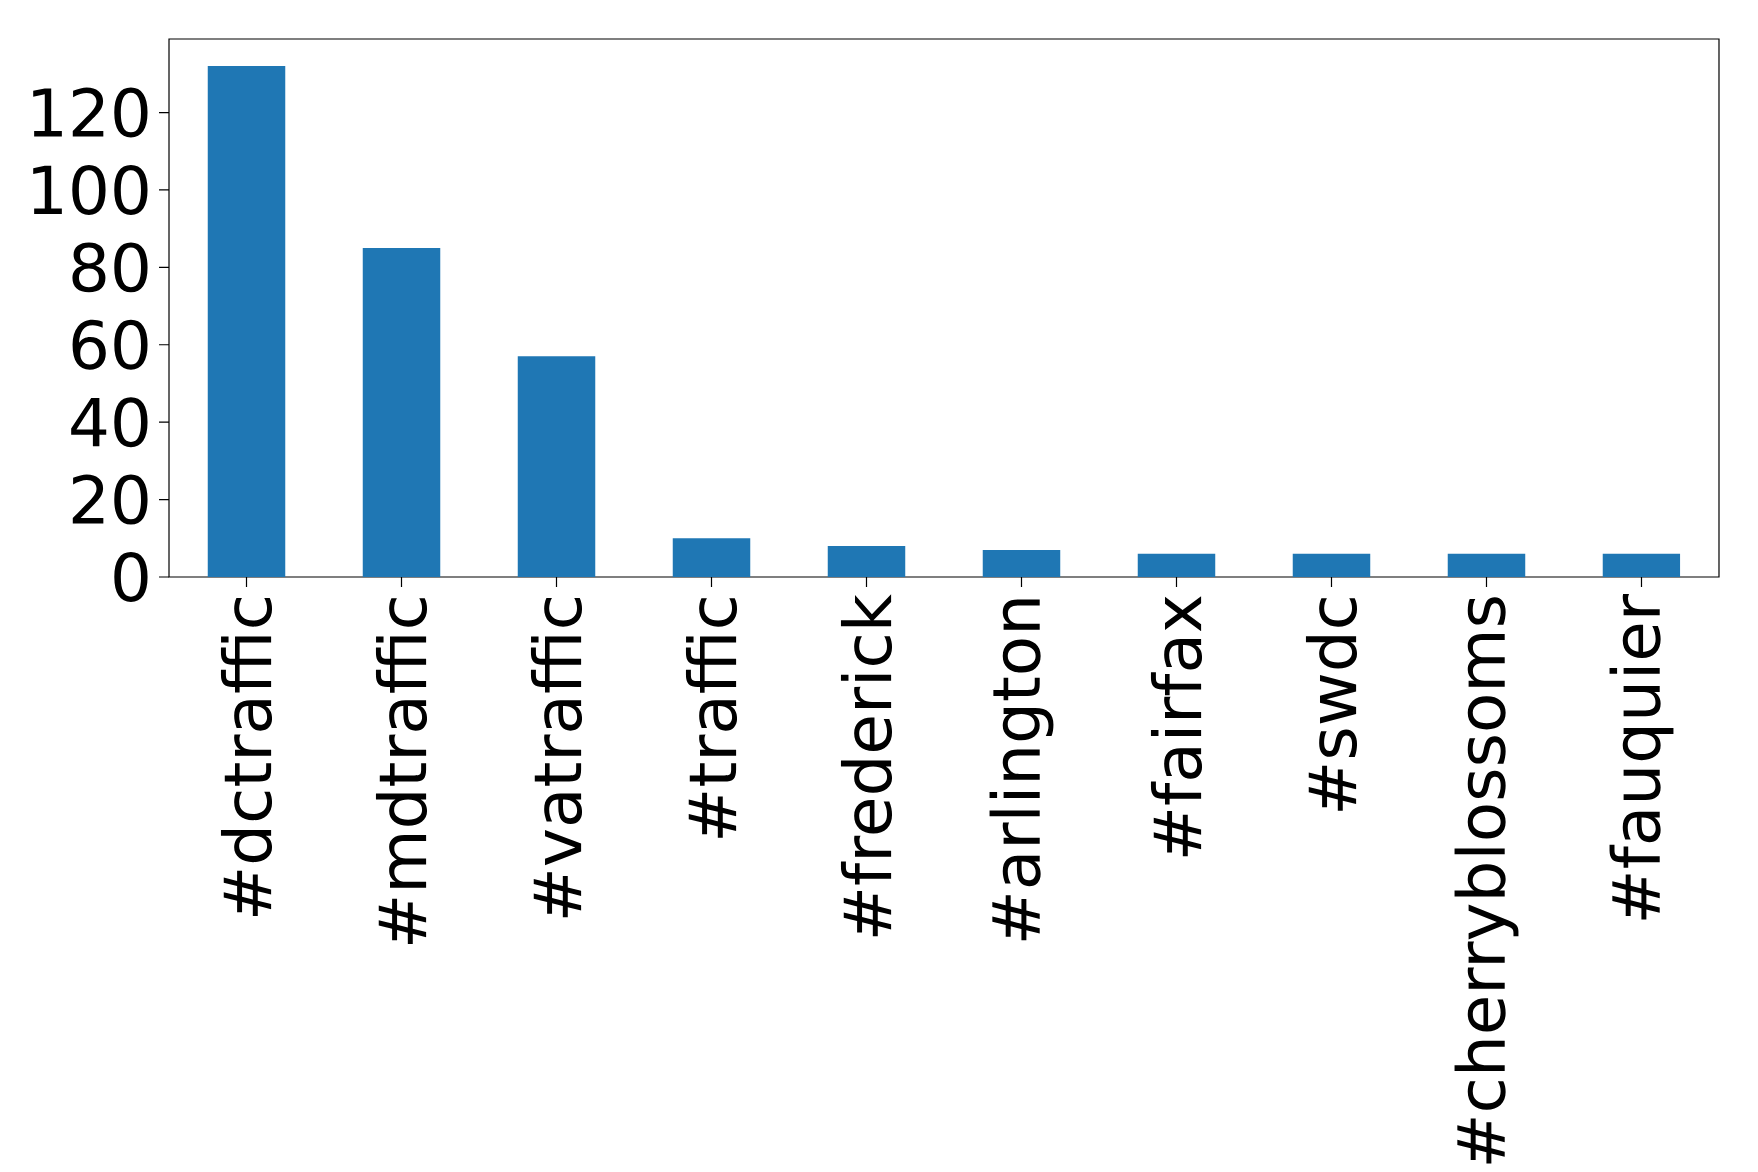 The image size is (1758, 1172). Describe the element at coordinates (1021, 770) in the screenshot. I see `x-tick-label: #arlington` at that location.